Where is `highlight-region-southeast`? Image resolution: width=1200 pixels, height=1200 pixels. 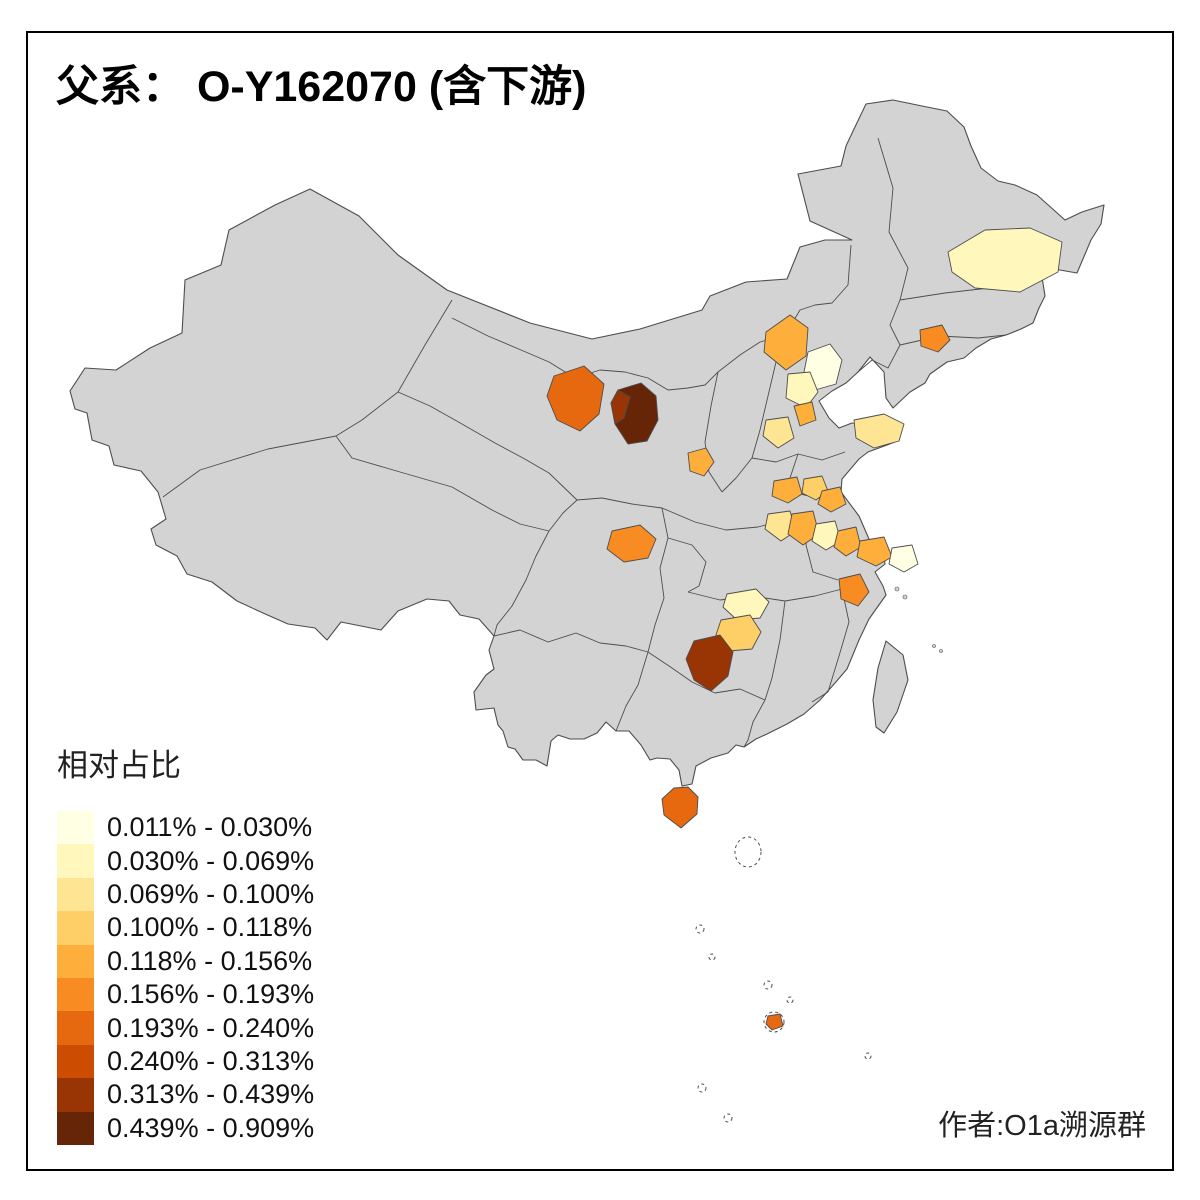 highlight-region-southeast is located at coordinates (854, 590).